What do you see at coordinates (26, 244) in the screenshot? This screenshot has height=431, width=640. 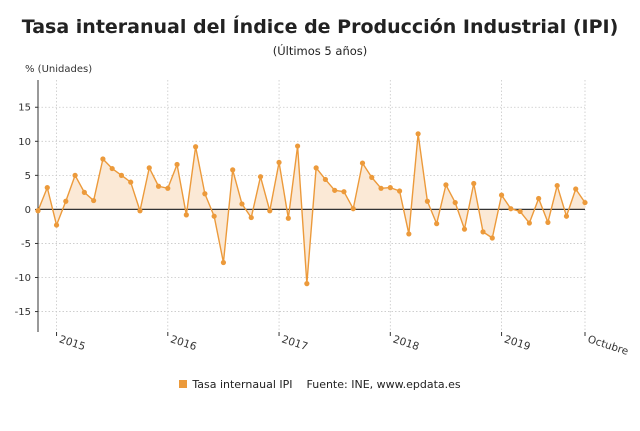 I see `y-tick-label: -5` at bounding box center [26, 244].